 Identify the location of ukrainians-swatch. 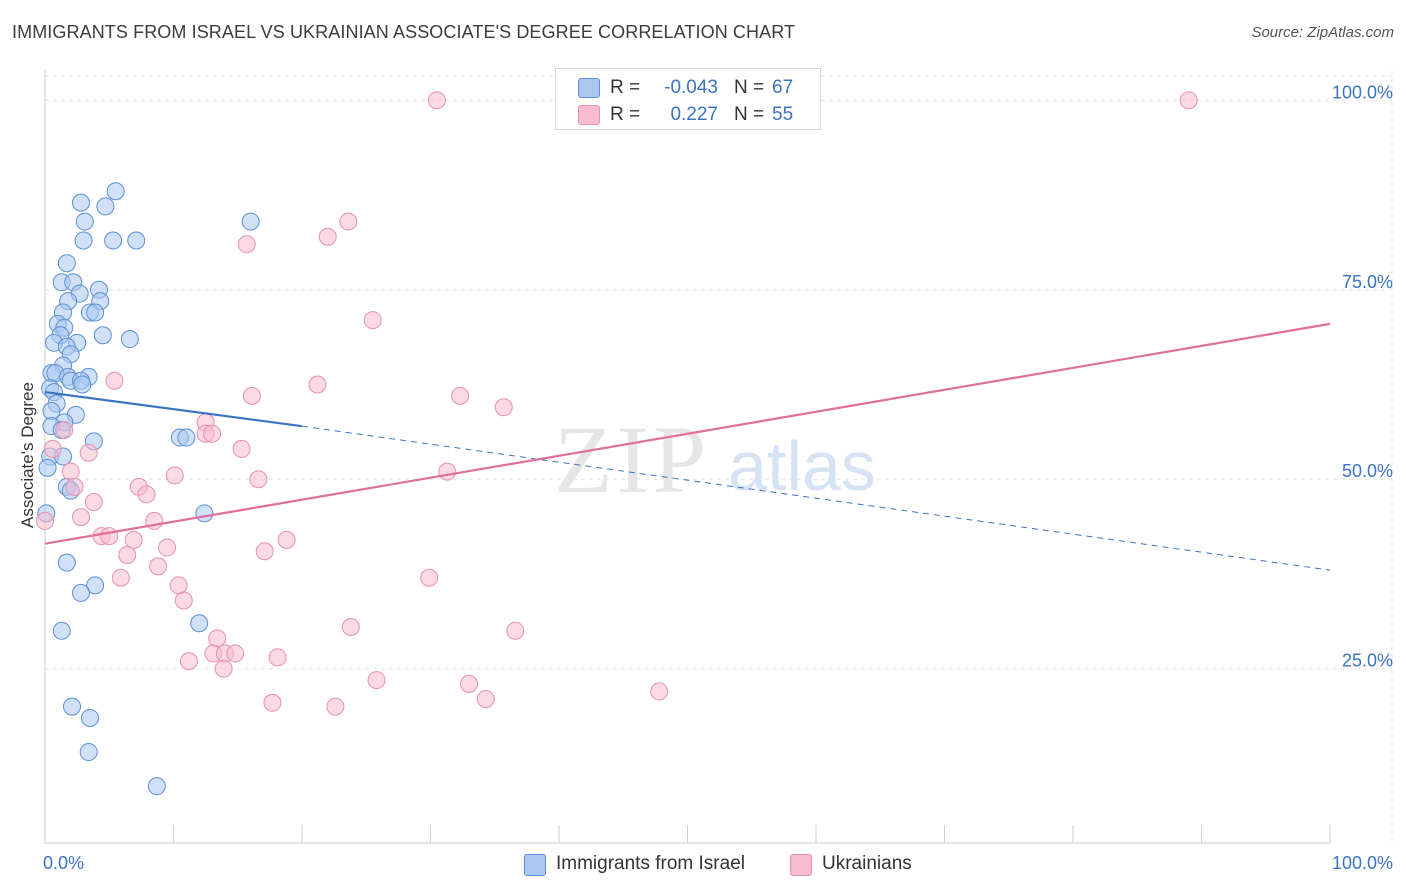
(589, 115).